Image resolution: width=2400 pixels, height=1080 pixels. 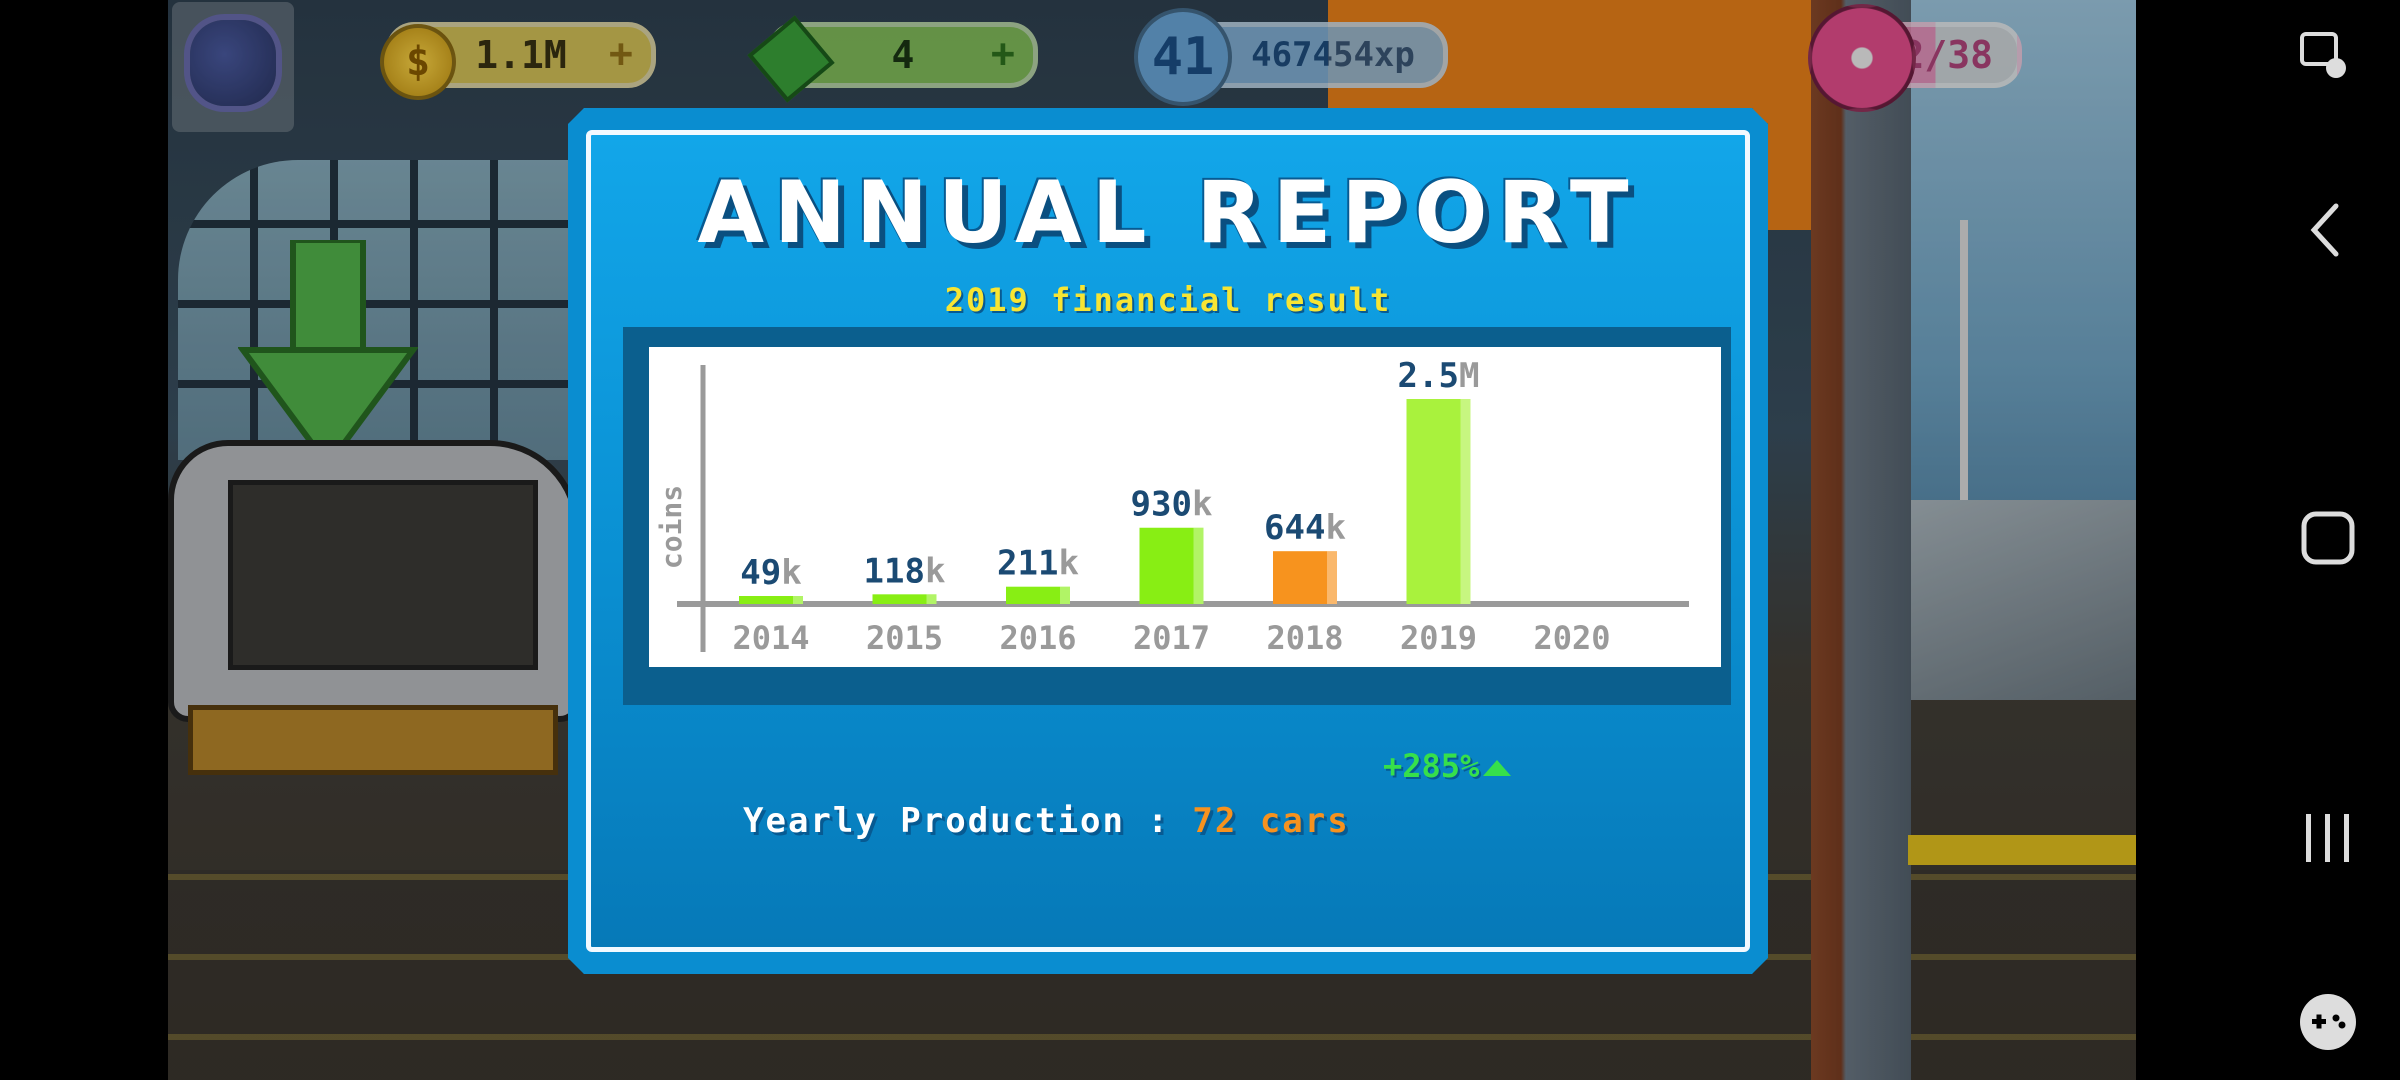 I want to click on bar-2016, so click(x=1038, y=595).